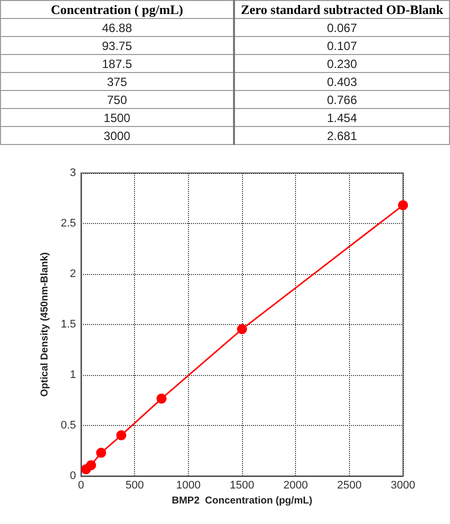 This screenshot has height=524, width=450. What do you see at coordinates (44, 324) in the screenshot?
I see `y-axis-title: Optical Density (450nm-Blank)` at bounding box center [44, 324].